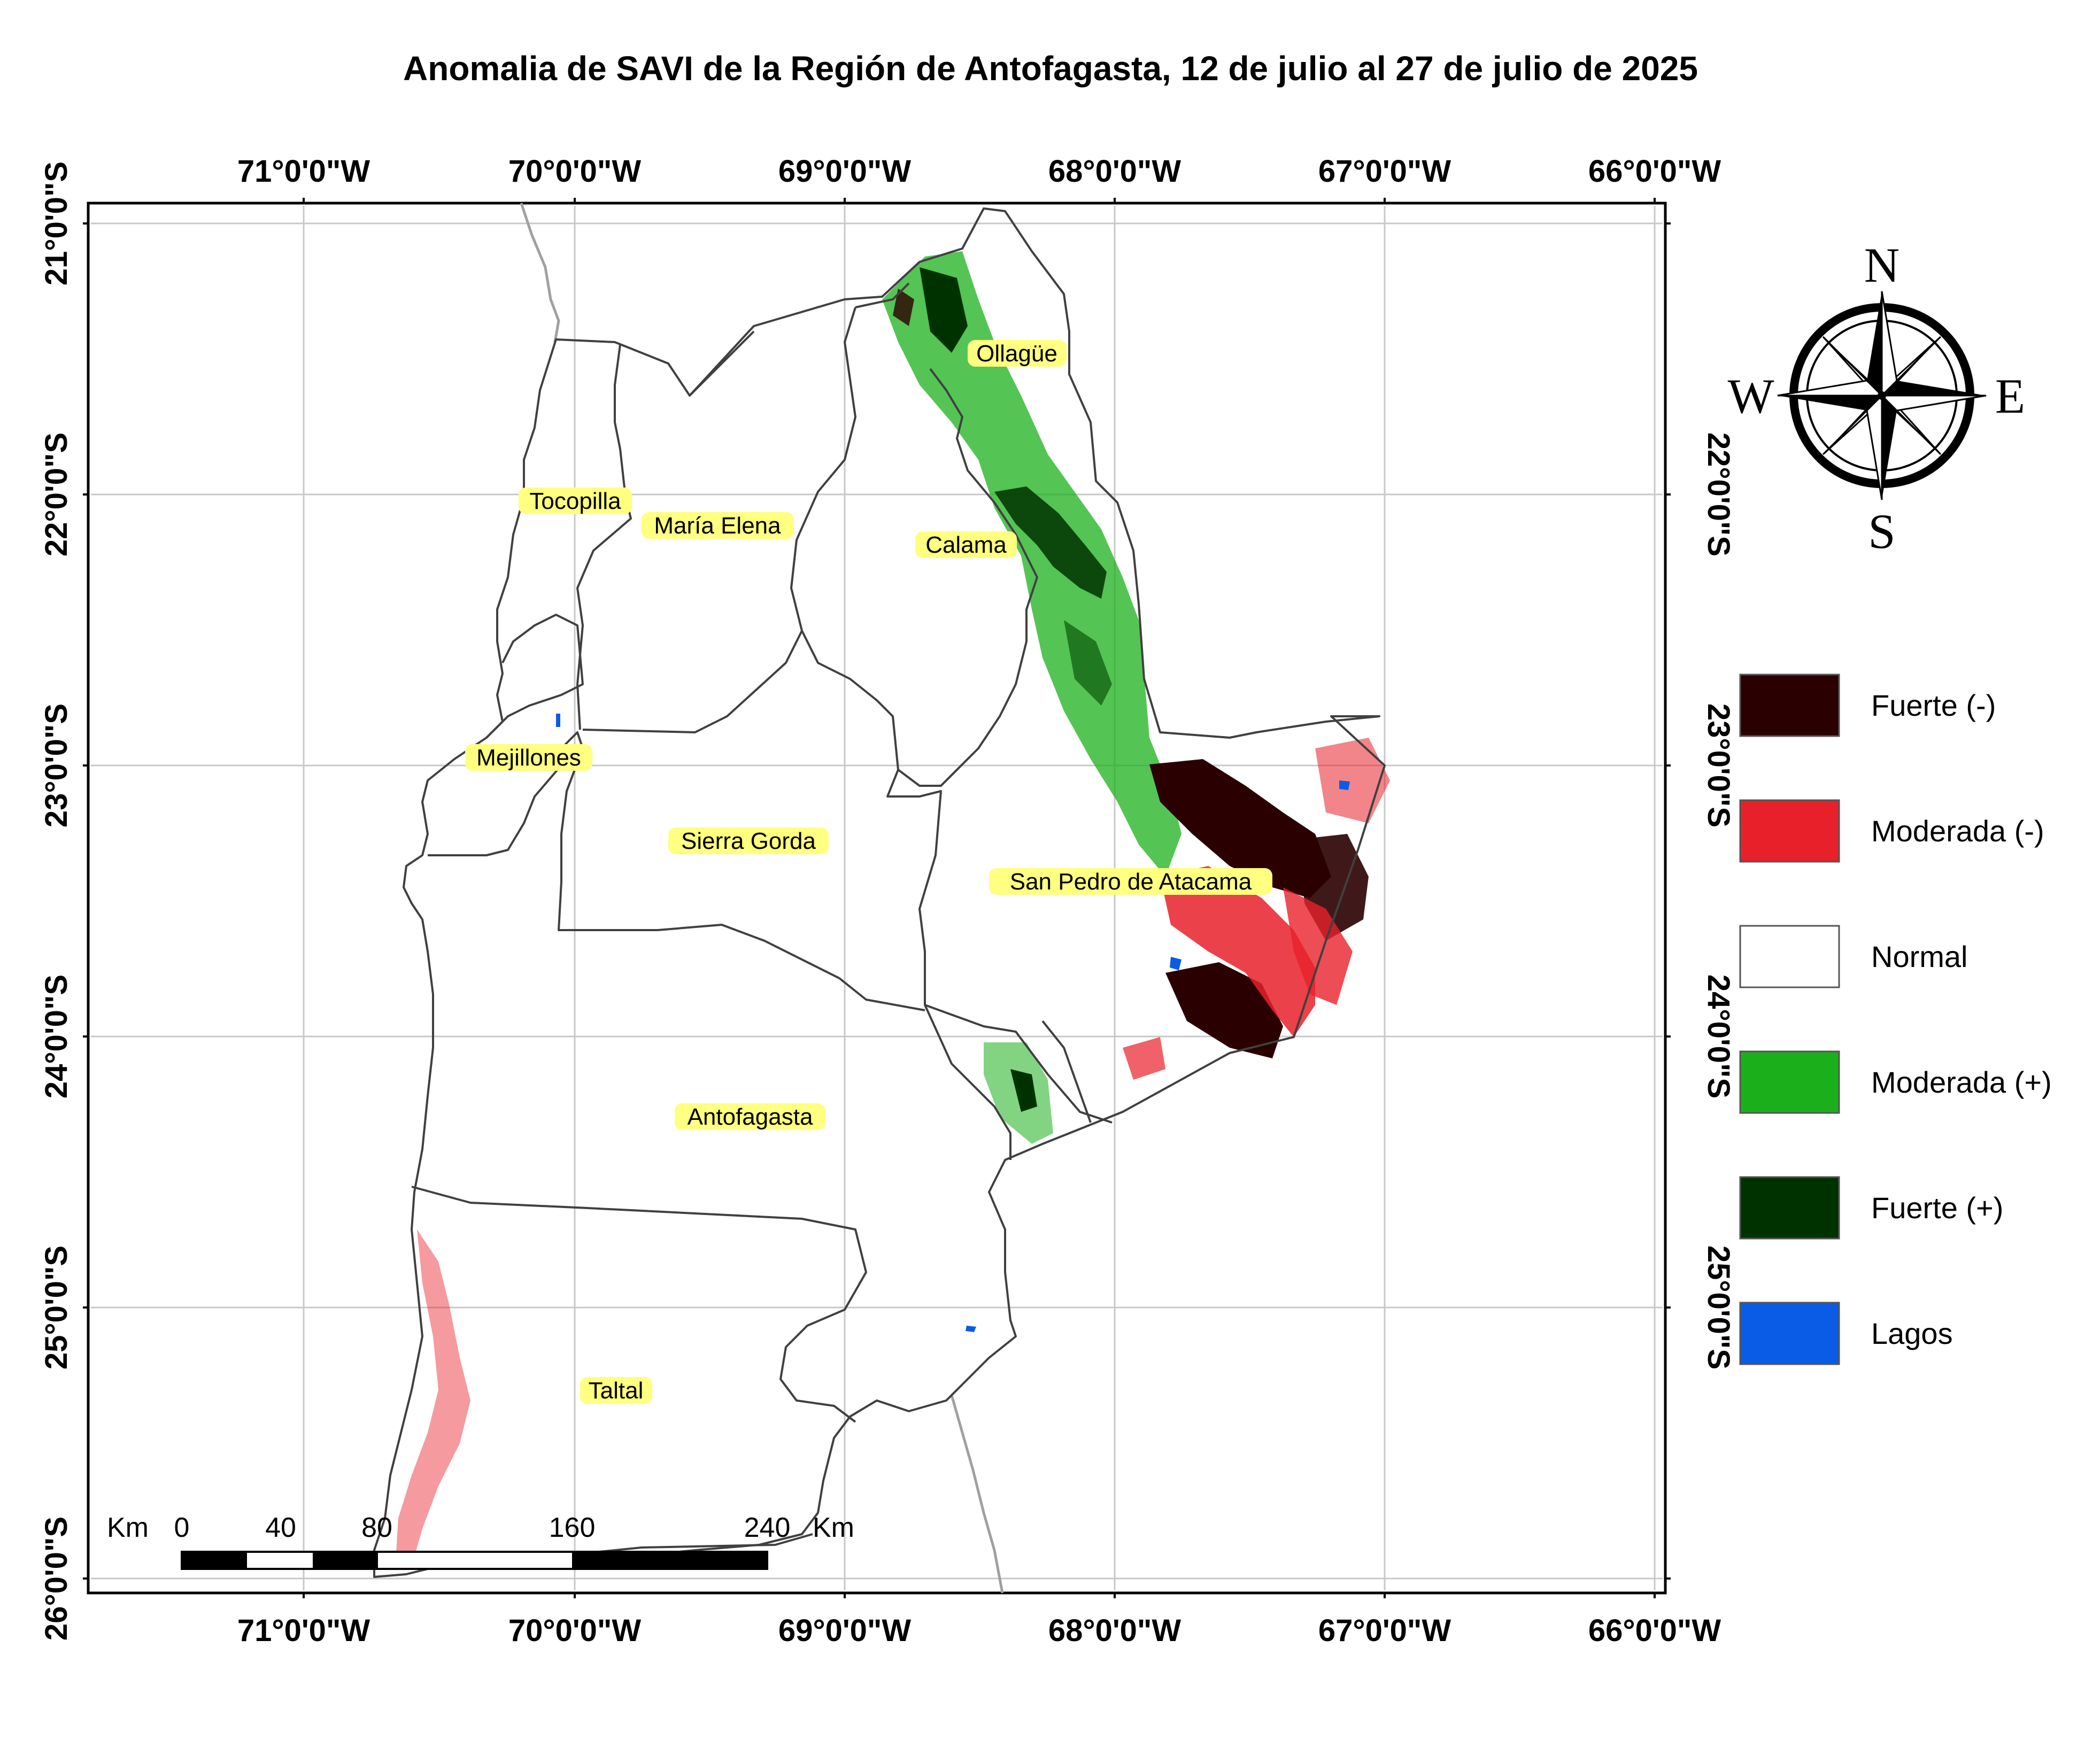 The width and height of the screenshot is (2085, 1764). I want to click on place-label: María Elena, so click(718, 525).